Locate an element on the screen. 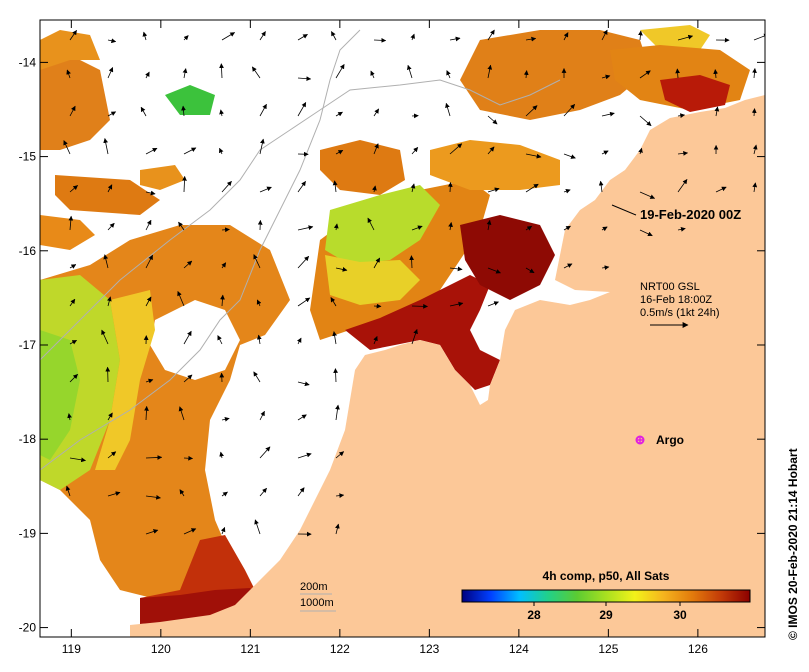  argo-label: Argo is located at coordinates (670, 440).